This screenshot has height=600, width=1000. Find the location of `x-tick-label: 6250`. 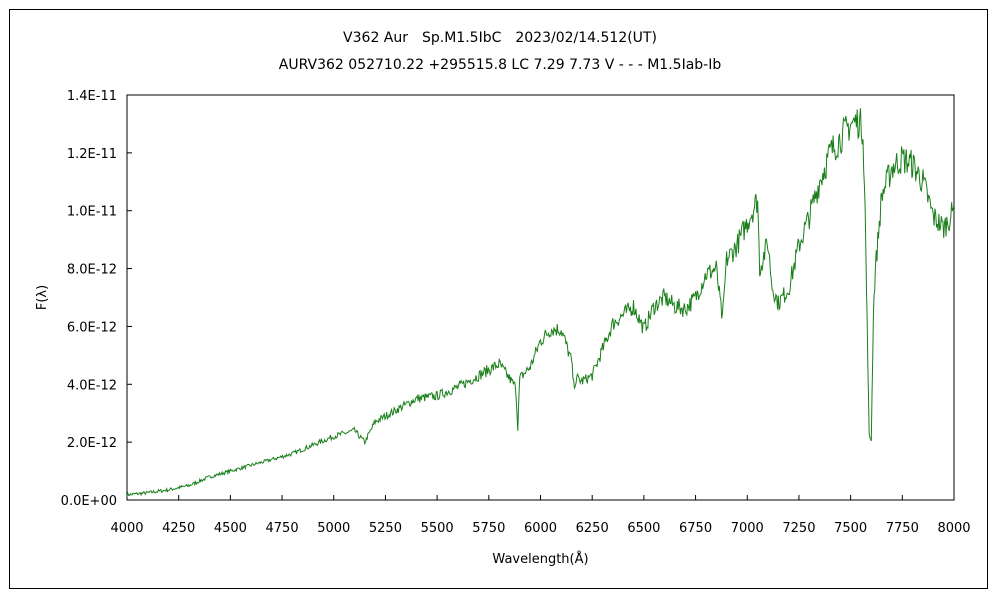

x-tick-label: 6250 is located at coordinates (592, 528).